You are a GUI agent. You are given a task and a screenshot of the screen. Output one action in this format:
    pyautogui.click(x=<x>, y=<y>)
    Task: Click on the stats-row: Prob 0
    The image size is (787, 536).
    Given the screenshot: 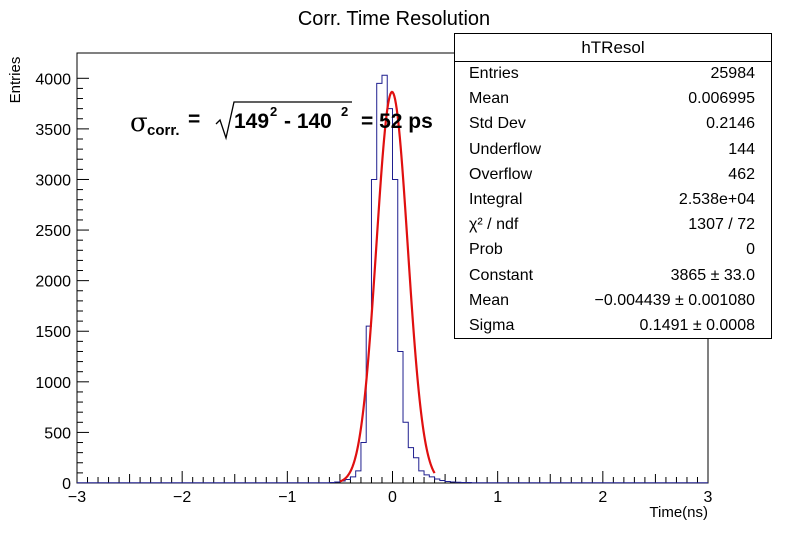 What is the action you would take?
    pyautogui.click(x=613, y=251)
    